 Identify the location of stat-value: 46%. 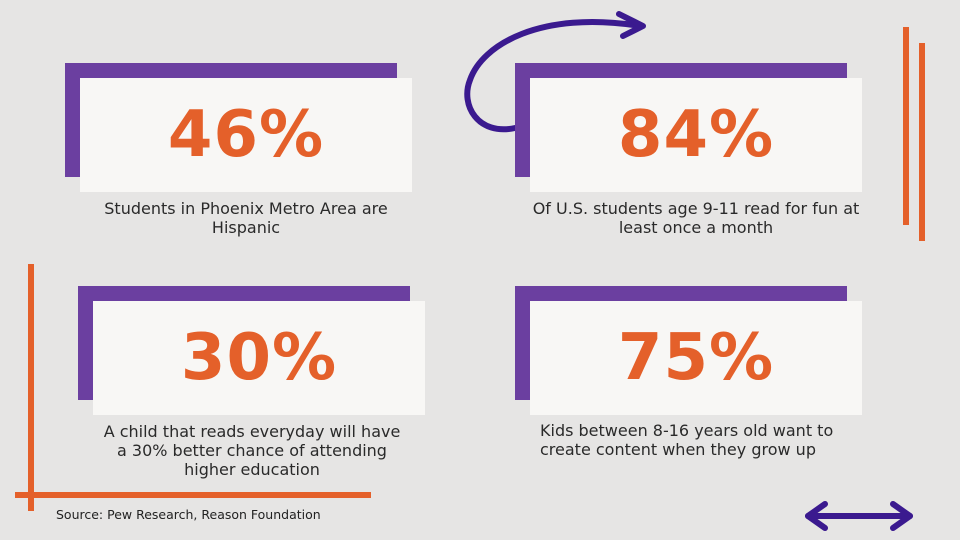
(246, 135).